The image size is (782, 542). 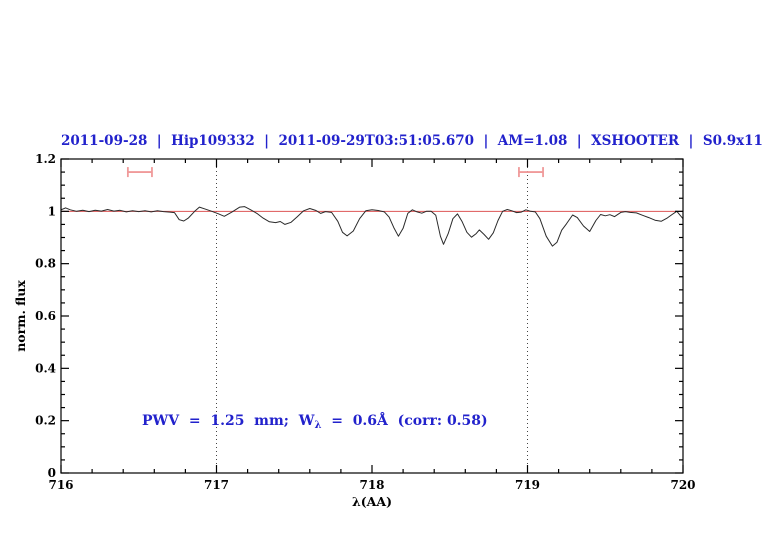 What do you see at coordinates (60, 485) in the screenshot?
I see `x-tick-label: 716` at bounding box center [60, 485].